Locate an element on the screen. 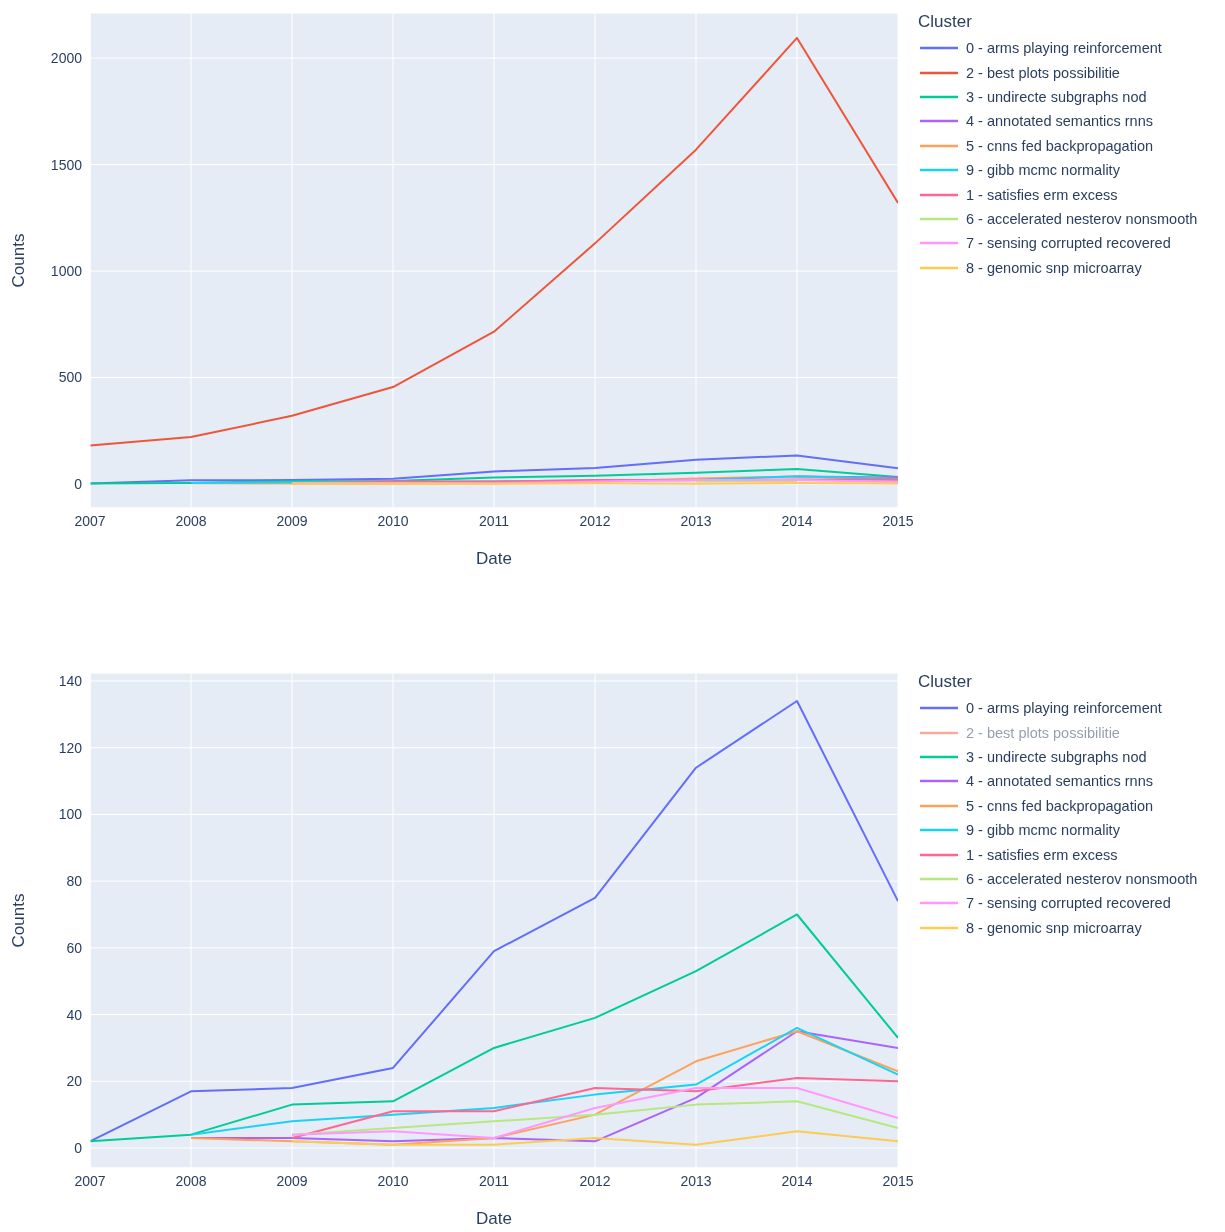 The image size is (1225, 1232). y-tick-label: 20 is located at coordinates (74, 1081).